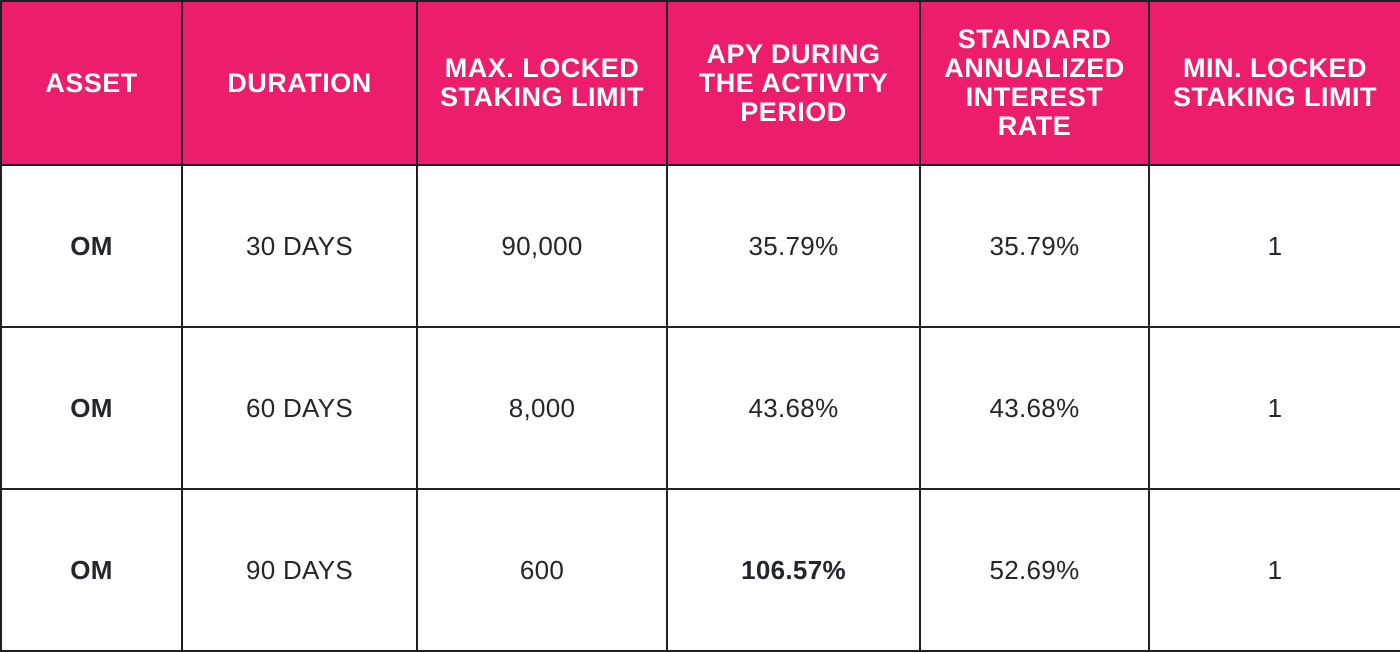  I want to click on header-standard-annualized-interest-rate: STANDARD ANNUALIZED INTEREST RATE, so click(1034, 83).